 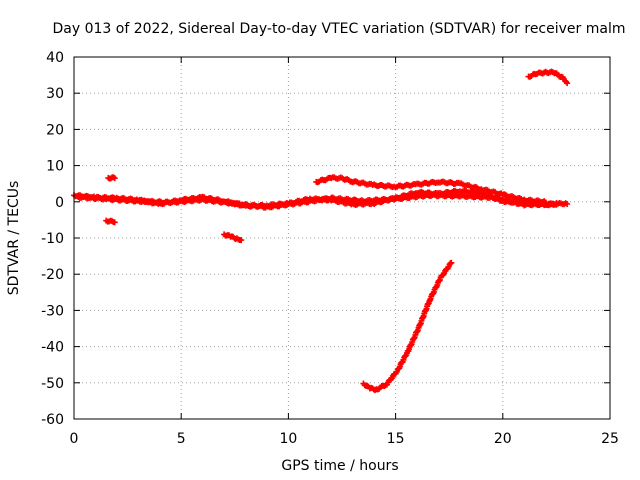 I want to click on x-tick-label: 20, so click(x=503, y=439).